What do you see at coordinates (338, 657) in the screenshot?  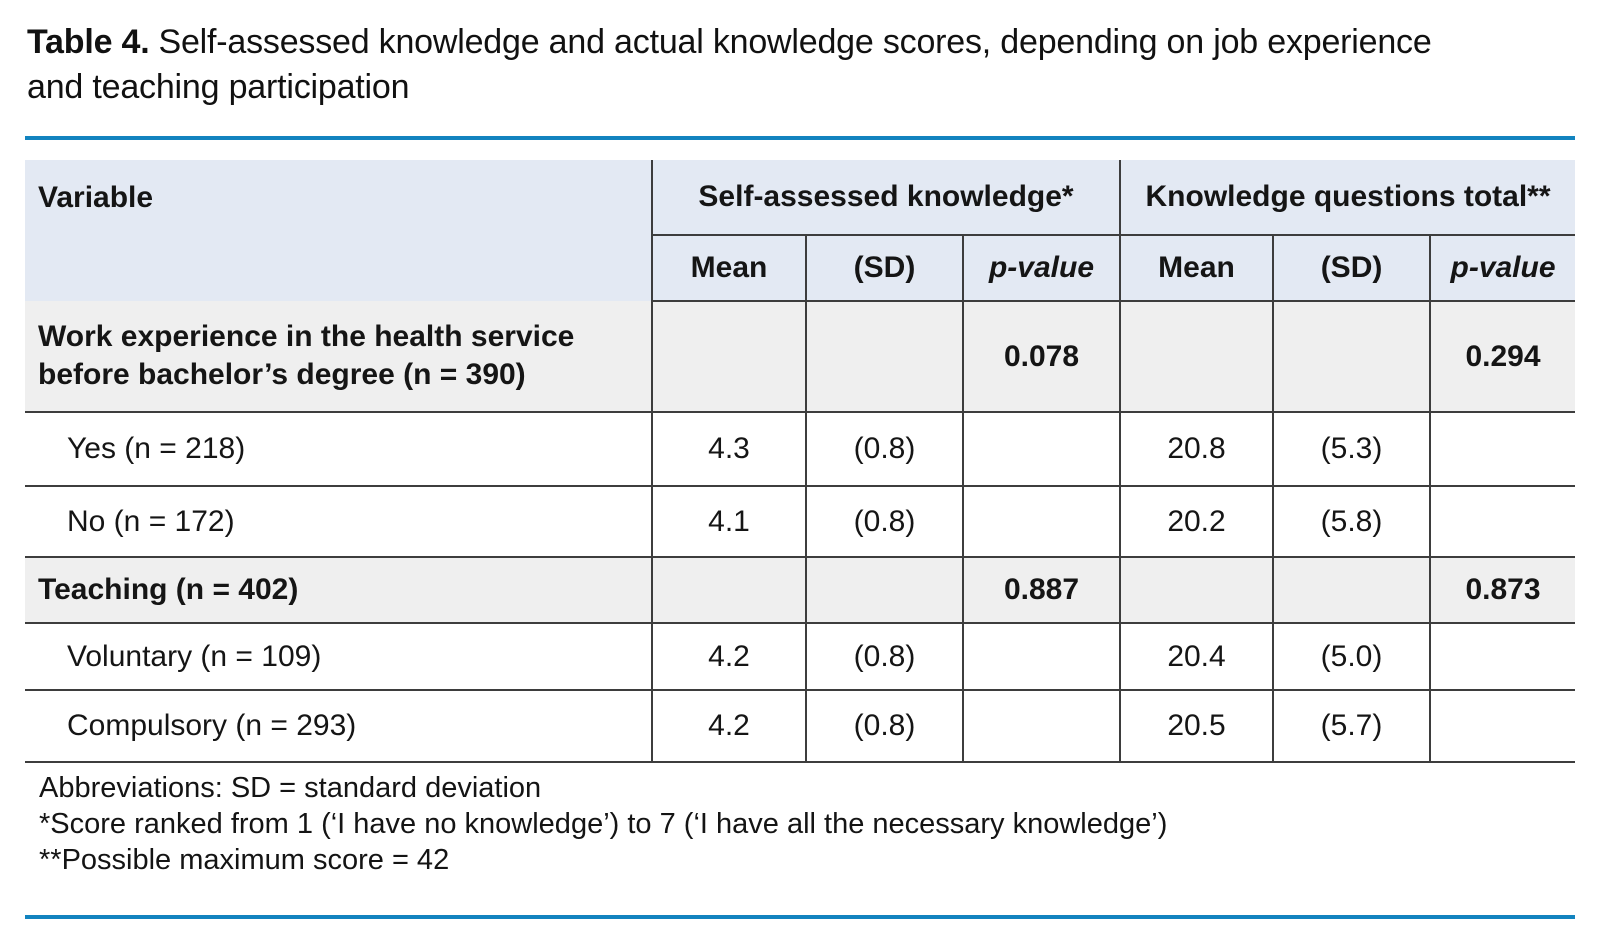 I see `row-label: Voluntary (n = 109)` at bounding box center [338, 657].